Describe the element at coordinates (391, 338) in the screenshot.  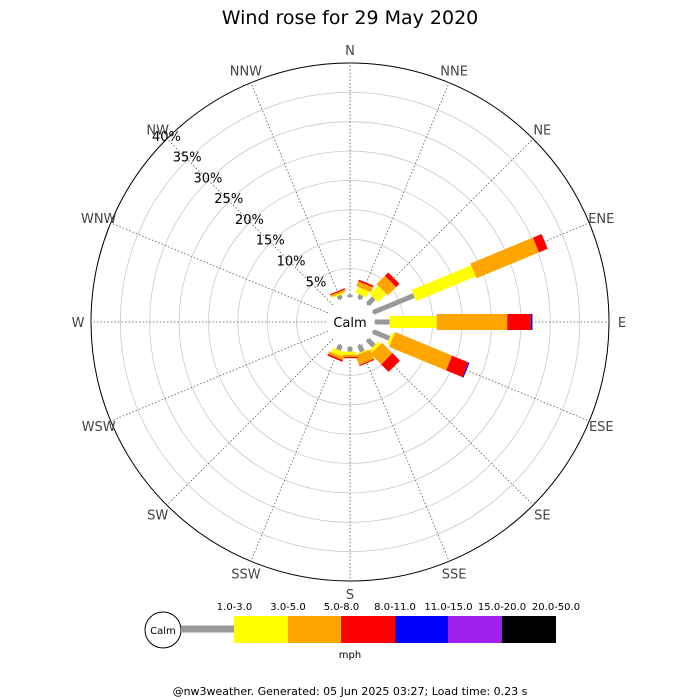
I see `bar-ese-3.0-5.0` at that location.